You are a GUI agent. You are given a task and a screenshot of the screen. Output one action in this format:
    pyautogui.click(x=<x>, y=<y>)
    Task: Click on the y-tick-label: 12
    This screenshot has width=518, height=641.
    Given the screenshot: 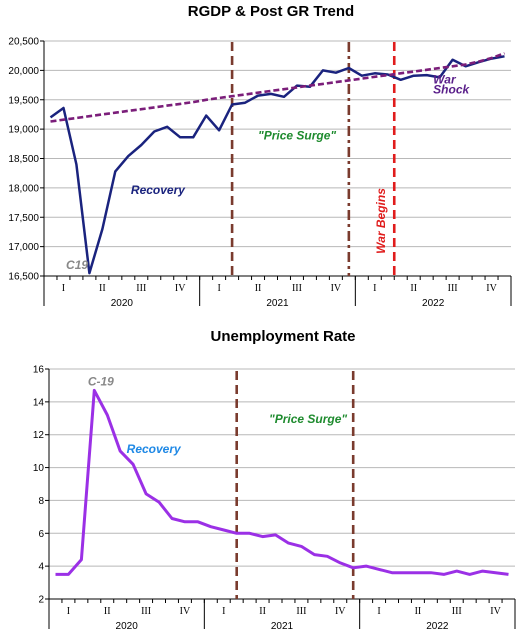 What is the action you would take?
    pyautogui.click(x=39, y=435)
    